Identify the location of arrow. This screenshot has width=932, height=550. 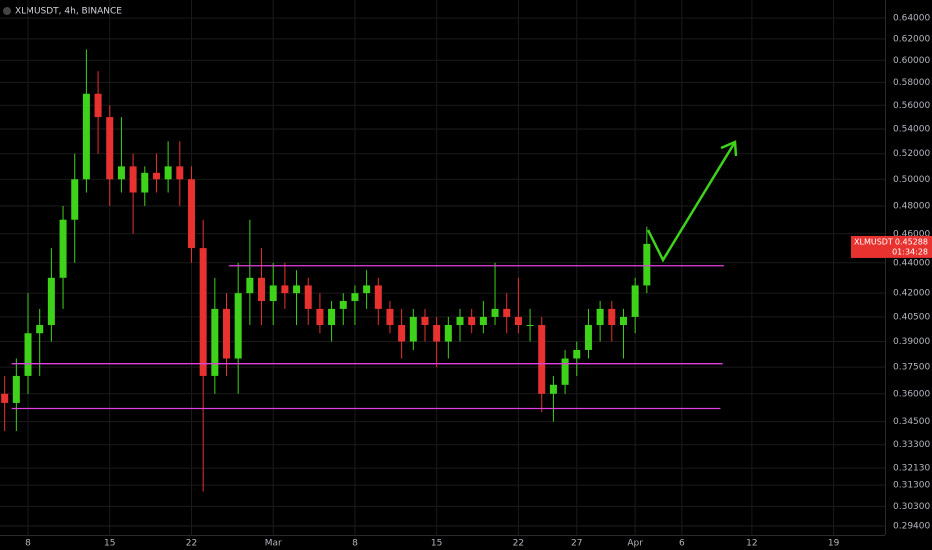
(691, 202).